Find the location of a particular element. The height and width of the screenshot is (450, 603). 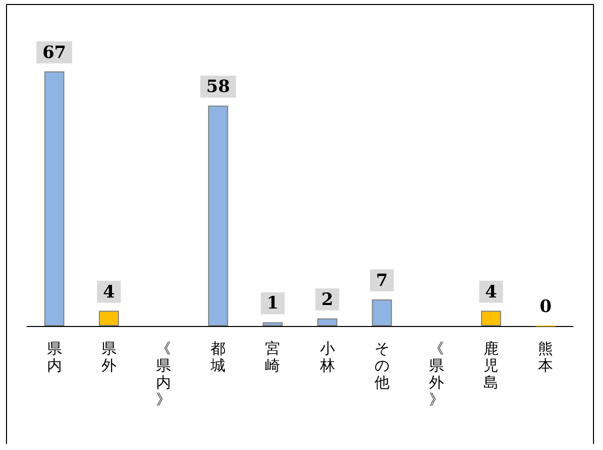

data-label: 1 is located at coordinates (272, 304).